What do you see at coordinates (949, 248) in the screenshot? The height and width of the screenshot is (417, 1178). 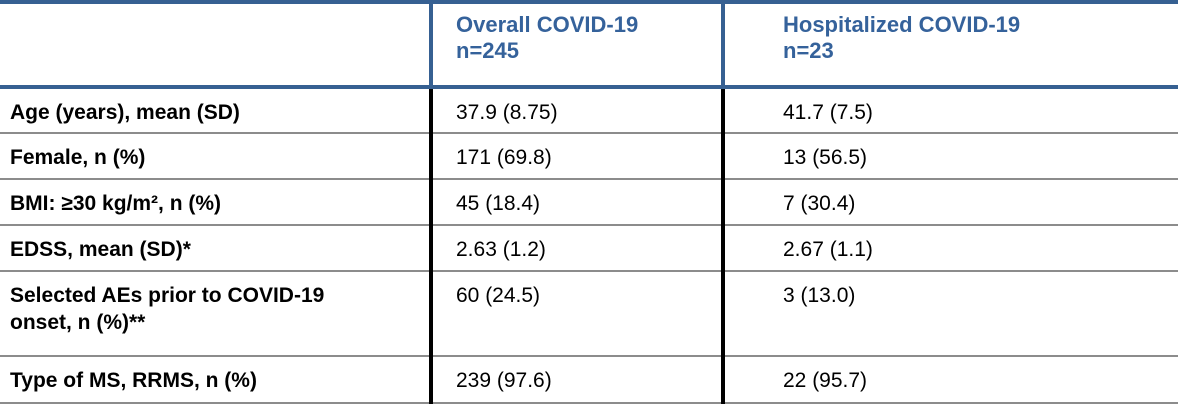 I see `hospitalized-value: 2.67 (1.1)` at bounding box center [949, 248].